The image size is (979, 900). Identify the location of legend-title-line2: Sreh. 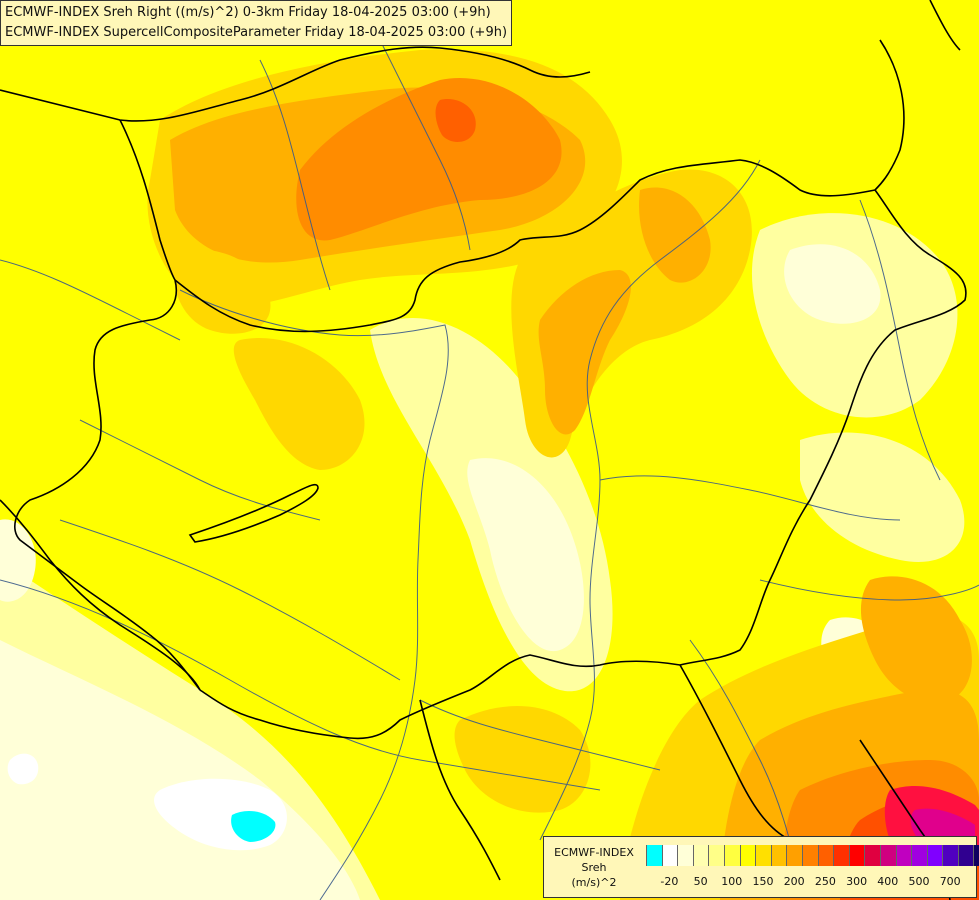
(594, 867).